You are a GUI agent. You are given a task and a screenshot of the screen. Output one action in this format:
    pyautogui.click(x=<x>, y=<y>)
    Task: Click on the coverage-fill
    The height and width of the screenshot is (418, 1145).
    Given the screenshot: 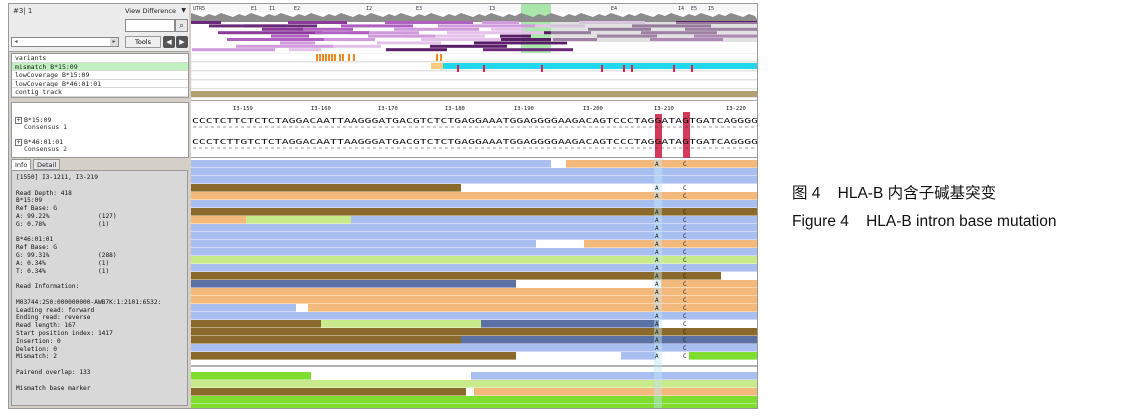 What is the action you would take?
    pyautogui.click(x=654, y=32)
    